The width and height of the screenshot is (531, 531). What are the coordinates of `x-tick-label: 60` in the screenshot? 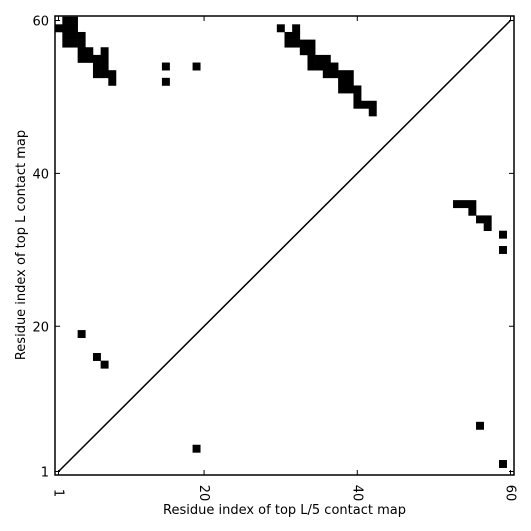 It's located at (510, 493).